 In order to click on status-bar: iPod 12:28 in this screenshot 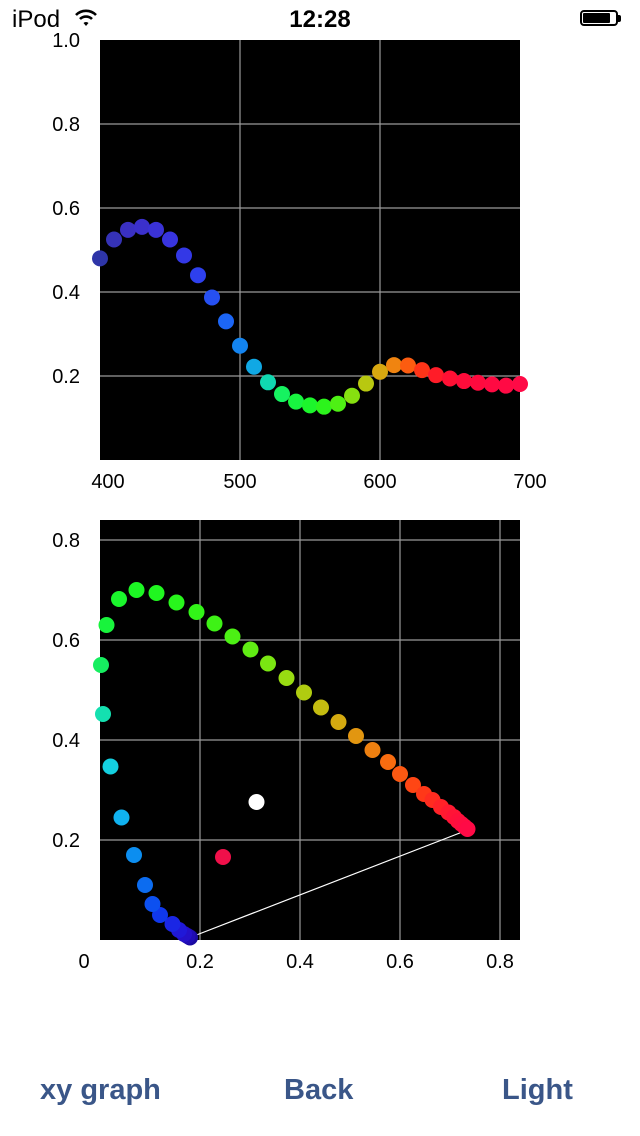, I will do `click(320, 20)`.